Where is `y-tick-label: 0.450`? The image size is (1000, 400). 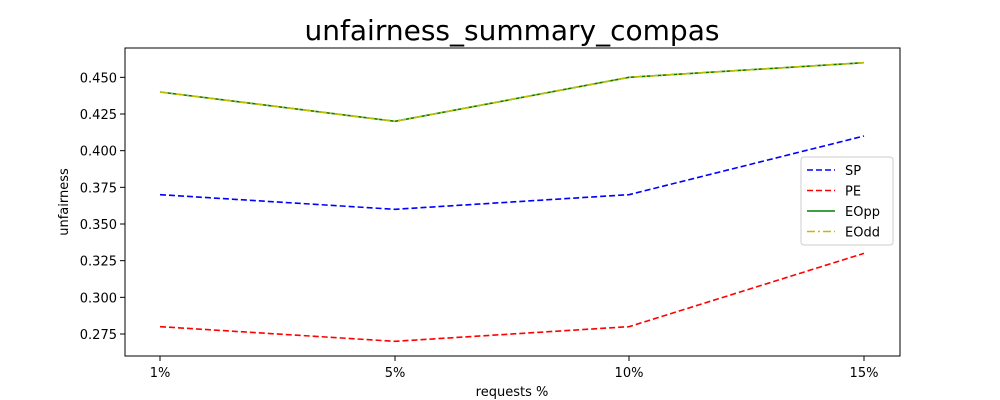 y-tick-label: 0.450 is located at coordinates (98, 78).